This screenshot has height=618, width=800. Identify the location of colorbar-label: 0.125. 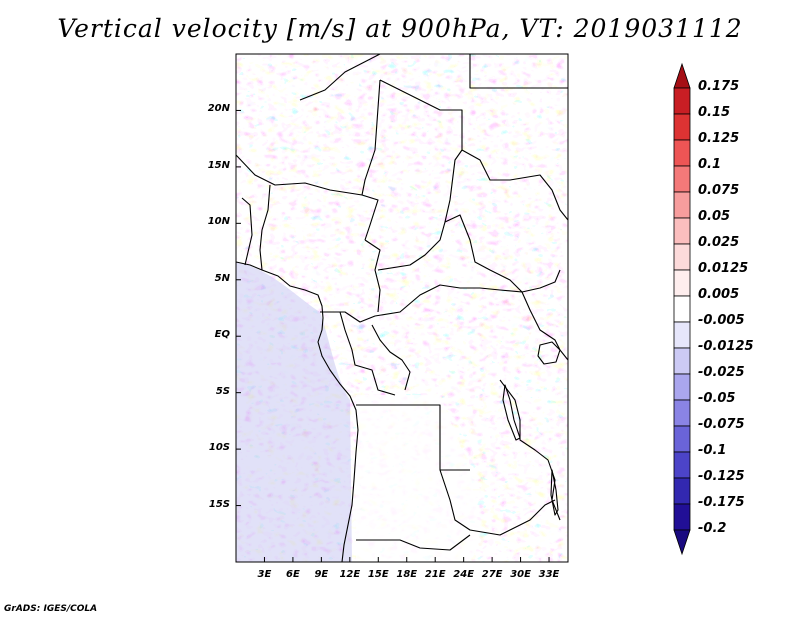
(719, 138).